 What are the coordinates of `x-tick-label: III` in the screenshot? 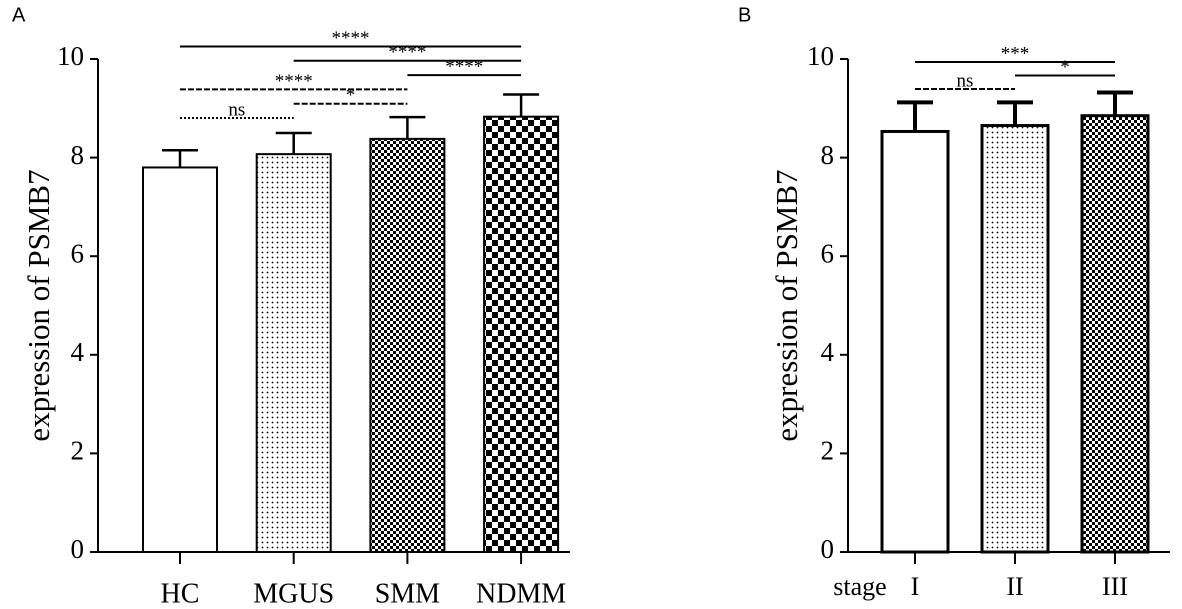 It's located at (1115, 586).